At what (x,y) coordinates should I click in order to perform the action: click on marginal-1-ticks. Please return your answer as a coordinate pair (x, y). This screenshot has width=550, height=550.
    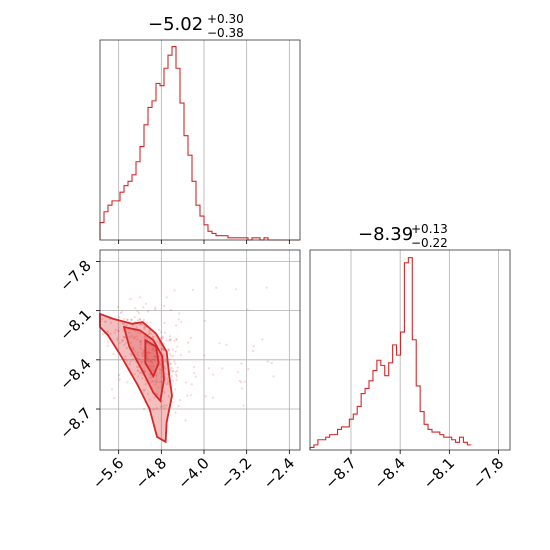
    Looking at the image, I should click on (204, 242).